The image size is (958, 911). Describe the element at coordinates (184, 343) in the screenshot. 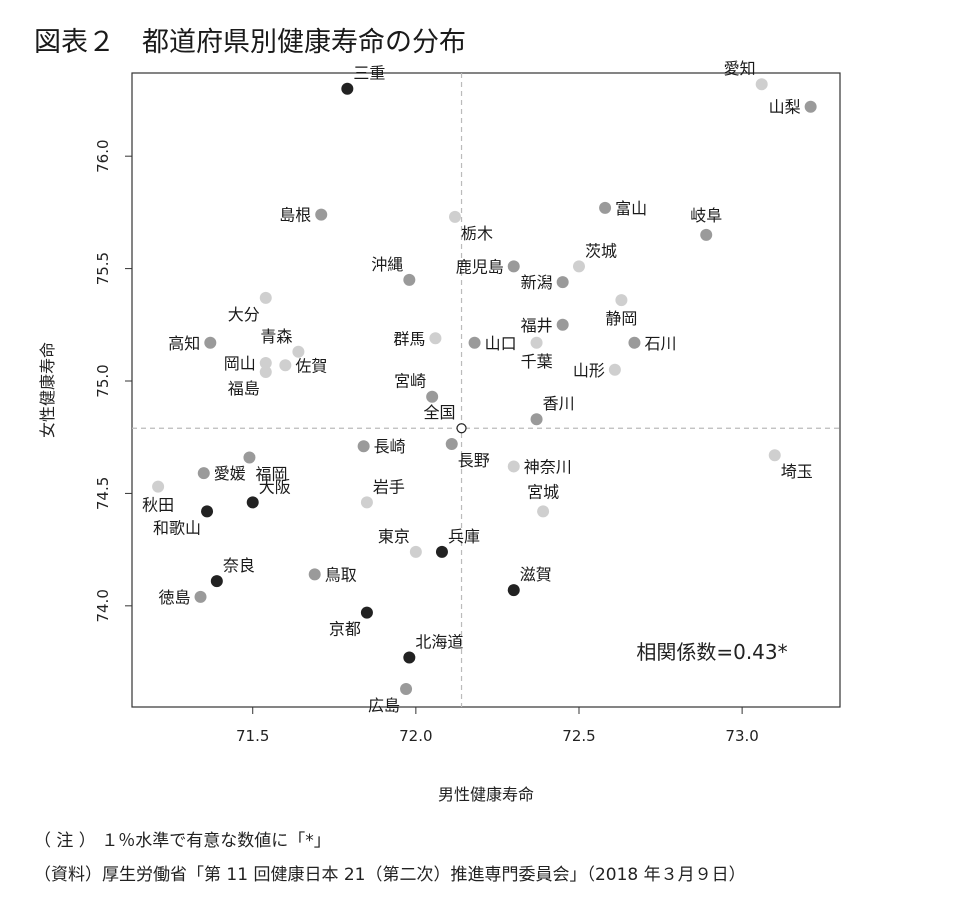

I see `point-label: 高知` at that location.